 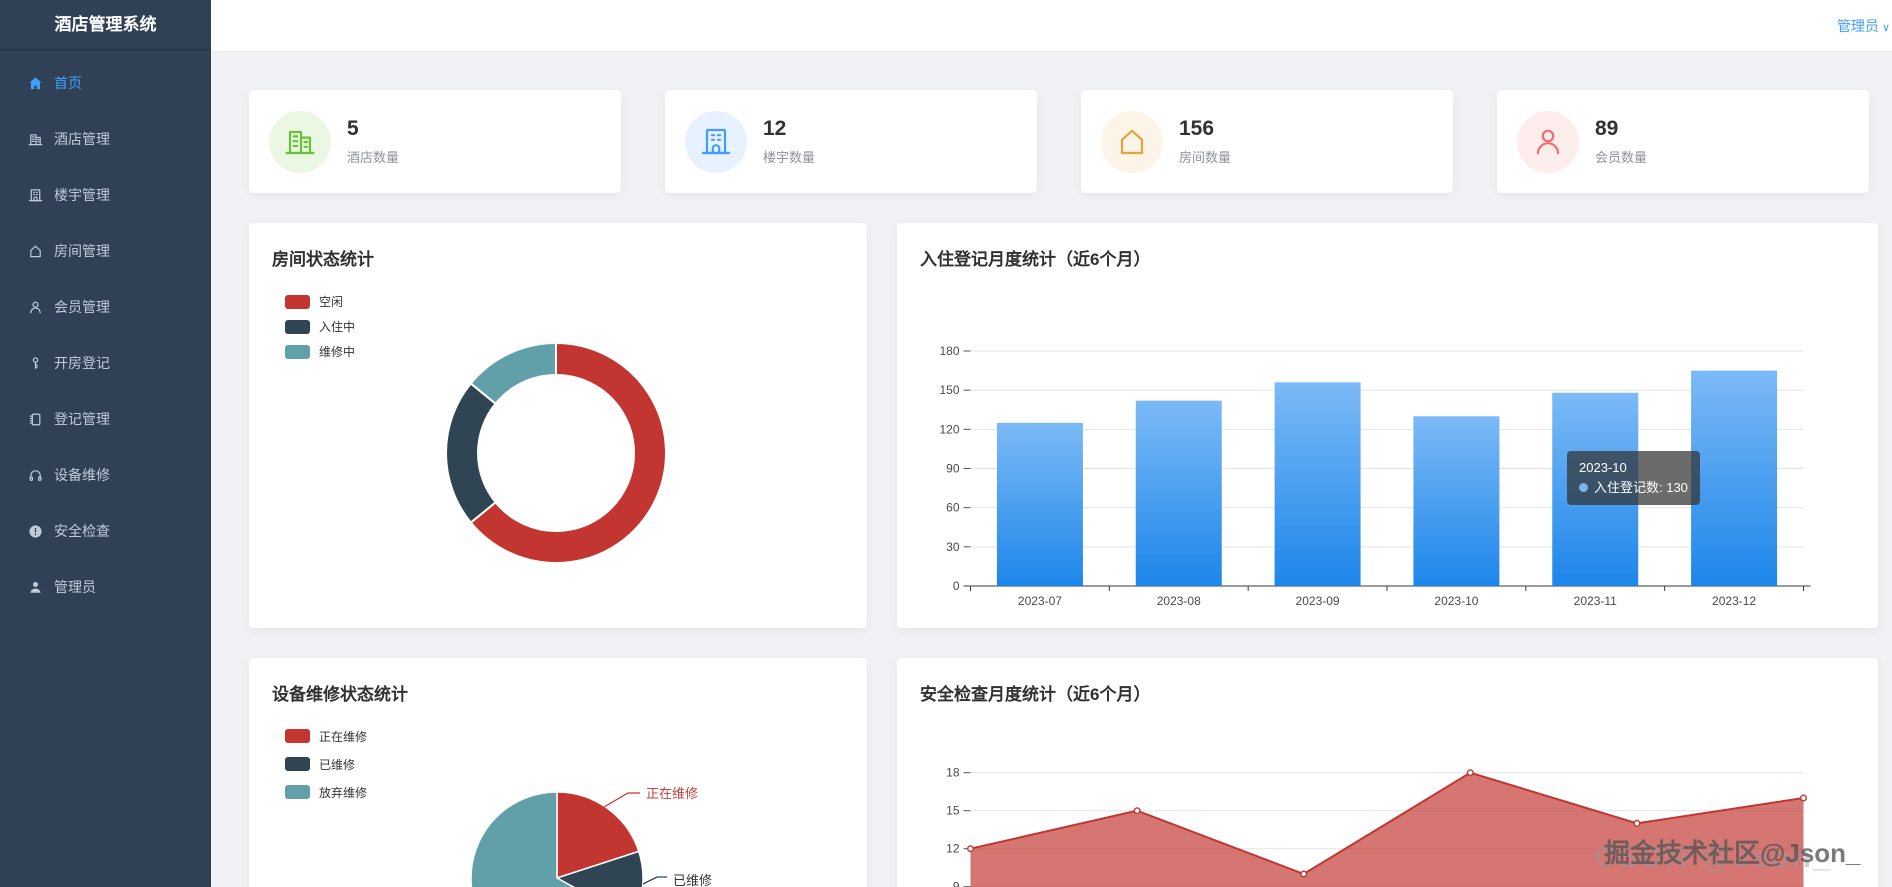 I want to click on security-icon, so click(x=35, y=531).